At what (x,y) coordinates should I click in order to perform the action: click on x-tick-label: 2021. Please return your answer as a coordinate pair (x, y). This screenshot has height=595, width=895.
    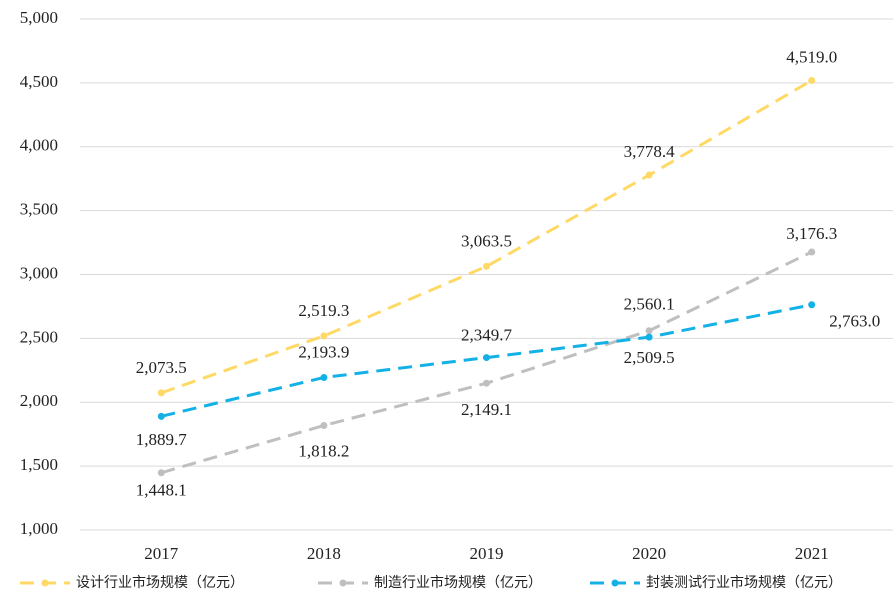
    Looking at the image, I should click on (812, 553).